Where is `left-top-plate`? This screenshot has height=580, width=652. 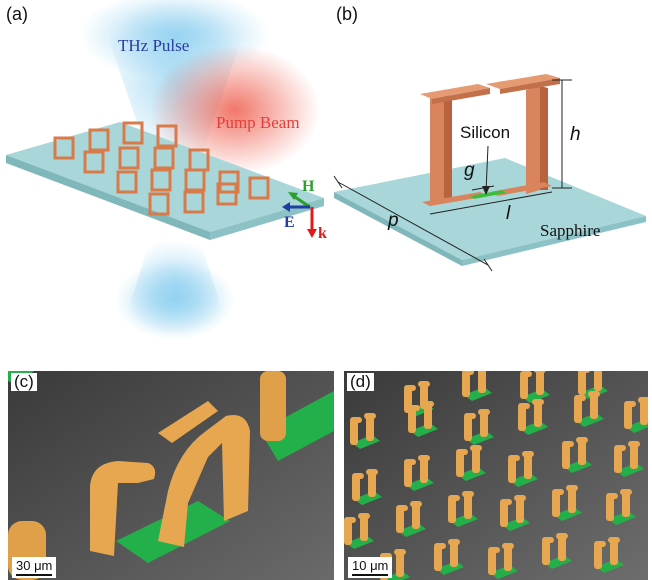 left-top-plate is located at coordinates (455, 91).